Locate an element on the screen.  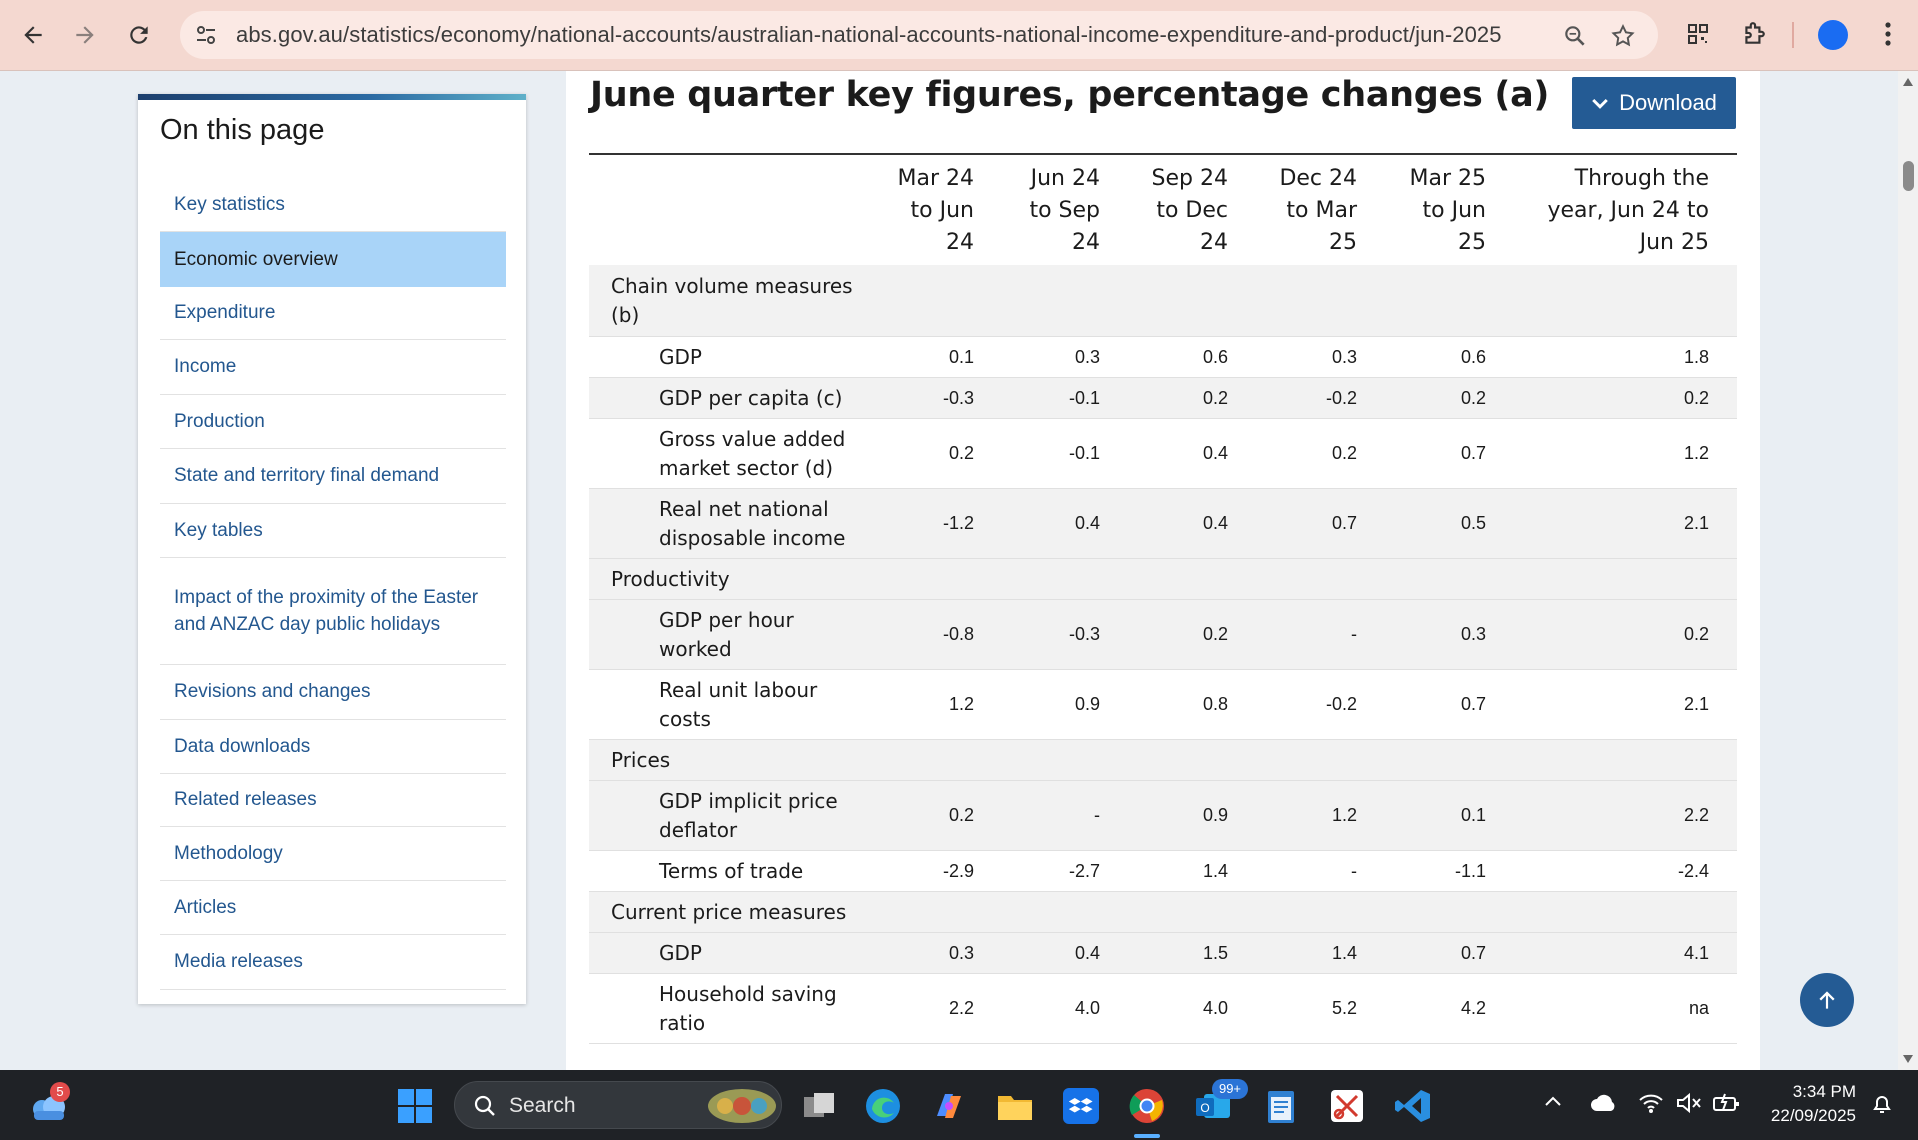
row-label: Real net national disposable income is located at coordinates (752, 524).